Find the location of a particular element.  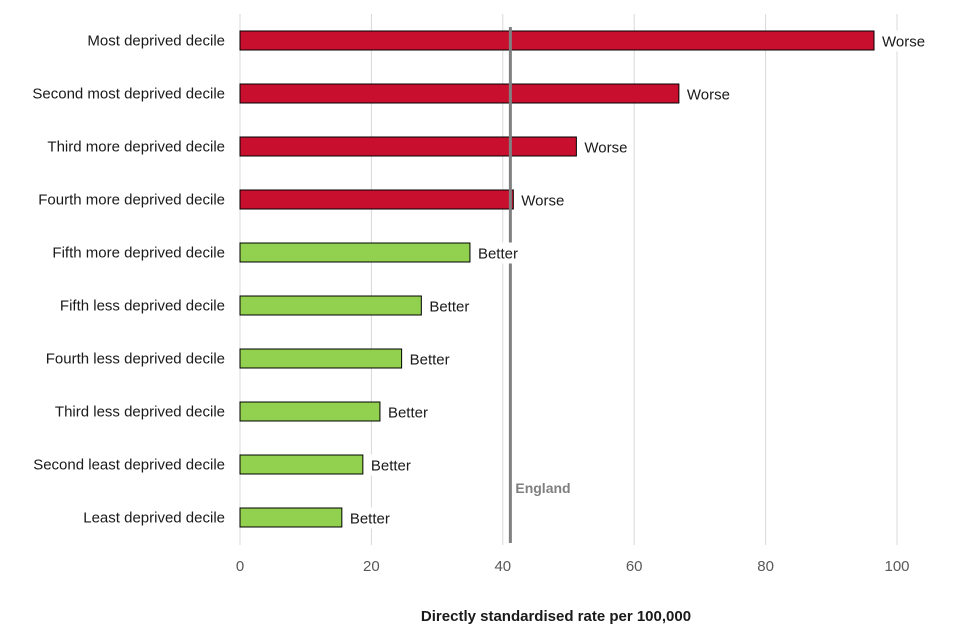

category-label: Third more deprived decile is located at coordinates (136, 147).